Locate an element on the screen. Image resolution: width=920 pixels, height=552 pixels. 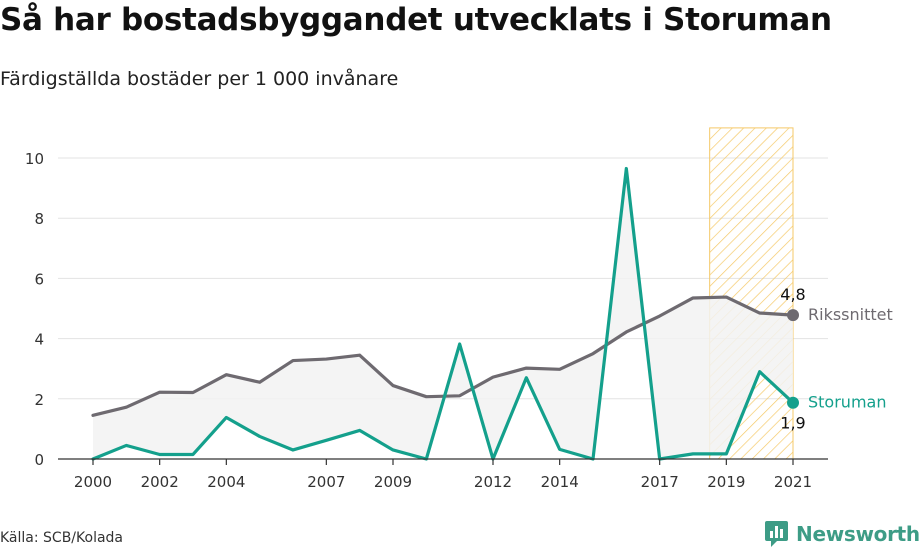
x-tick-label: 2009 is located at coordinates (393, 482).